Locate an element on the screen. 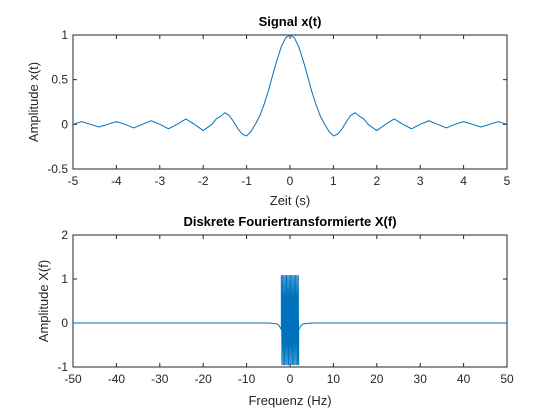 The height and width of the screenshot is (420, 560). signal-y-tick-label: 0 is located at coordinates (64, 124).